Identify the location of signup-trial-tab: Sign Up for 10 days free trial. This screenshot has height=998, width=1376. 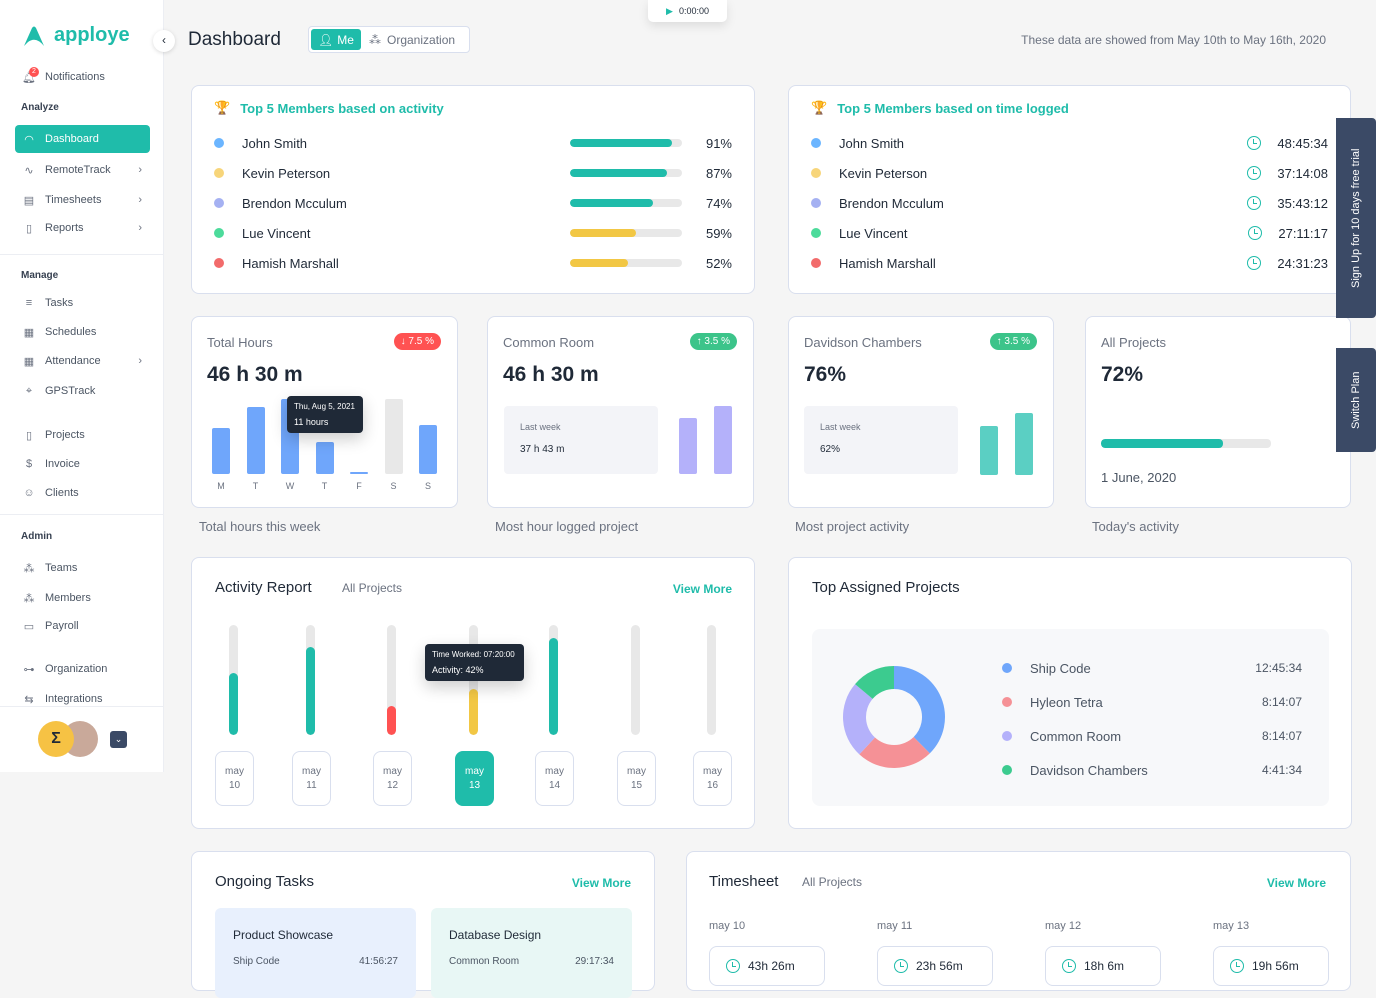
(1356, 218).